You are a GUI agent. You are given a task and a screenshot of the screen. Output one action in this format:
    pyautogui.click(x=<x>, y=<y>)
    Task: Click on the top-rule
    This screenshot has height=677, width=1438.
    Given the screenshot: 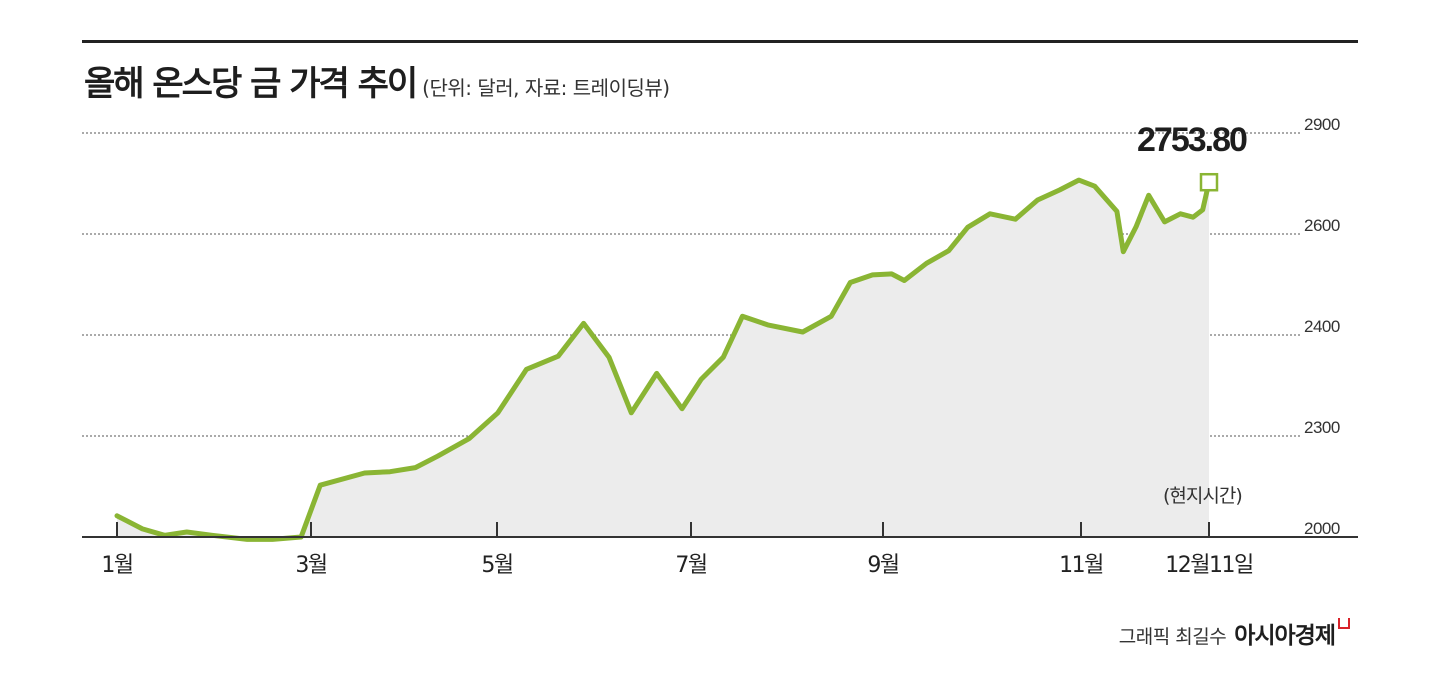 What is the action you would take?
    pyautogui.click(x=720, y=41)
    